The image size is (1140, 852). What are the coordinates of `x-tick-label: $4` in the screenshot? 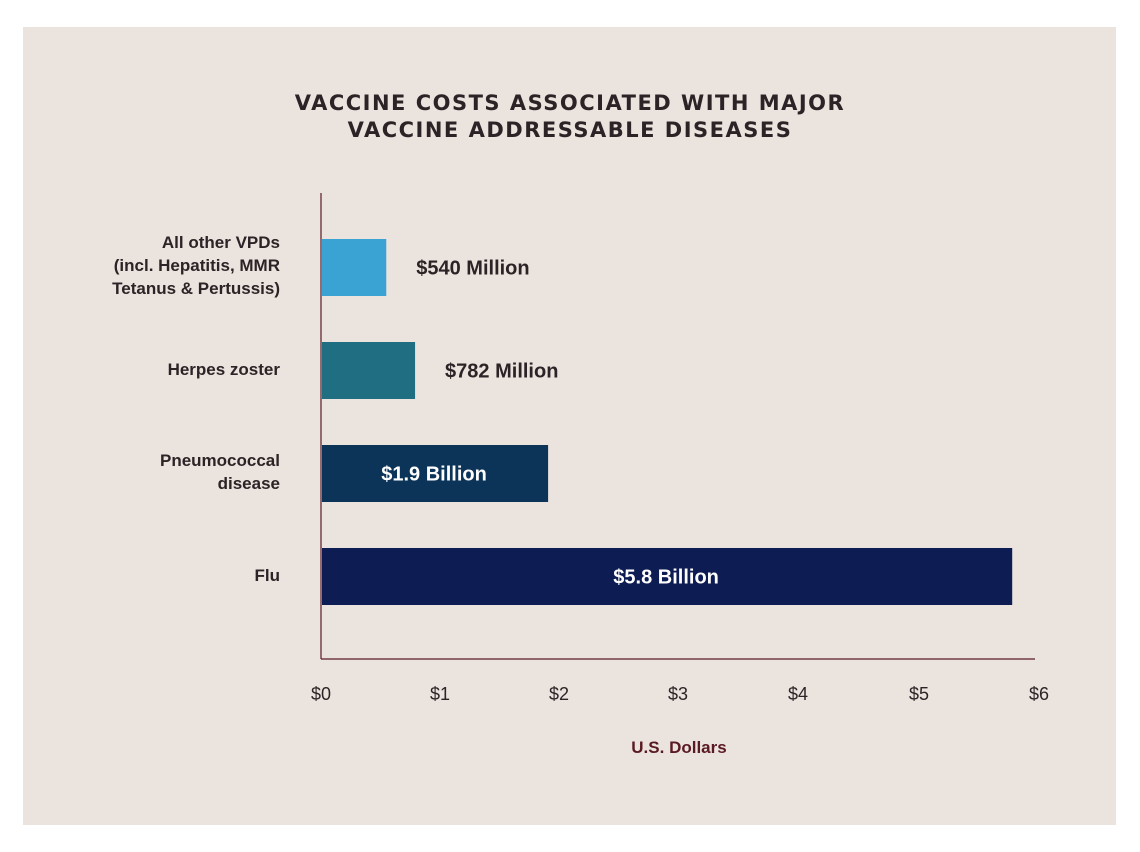 It's located at (798, 694).